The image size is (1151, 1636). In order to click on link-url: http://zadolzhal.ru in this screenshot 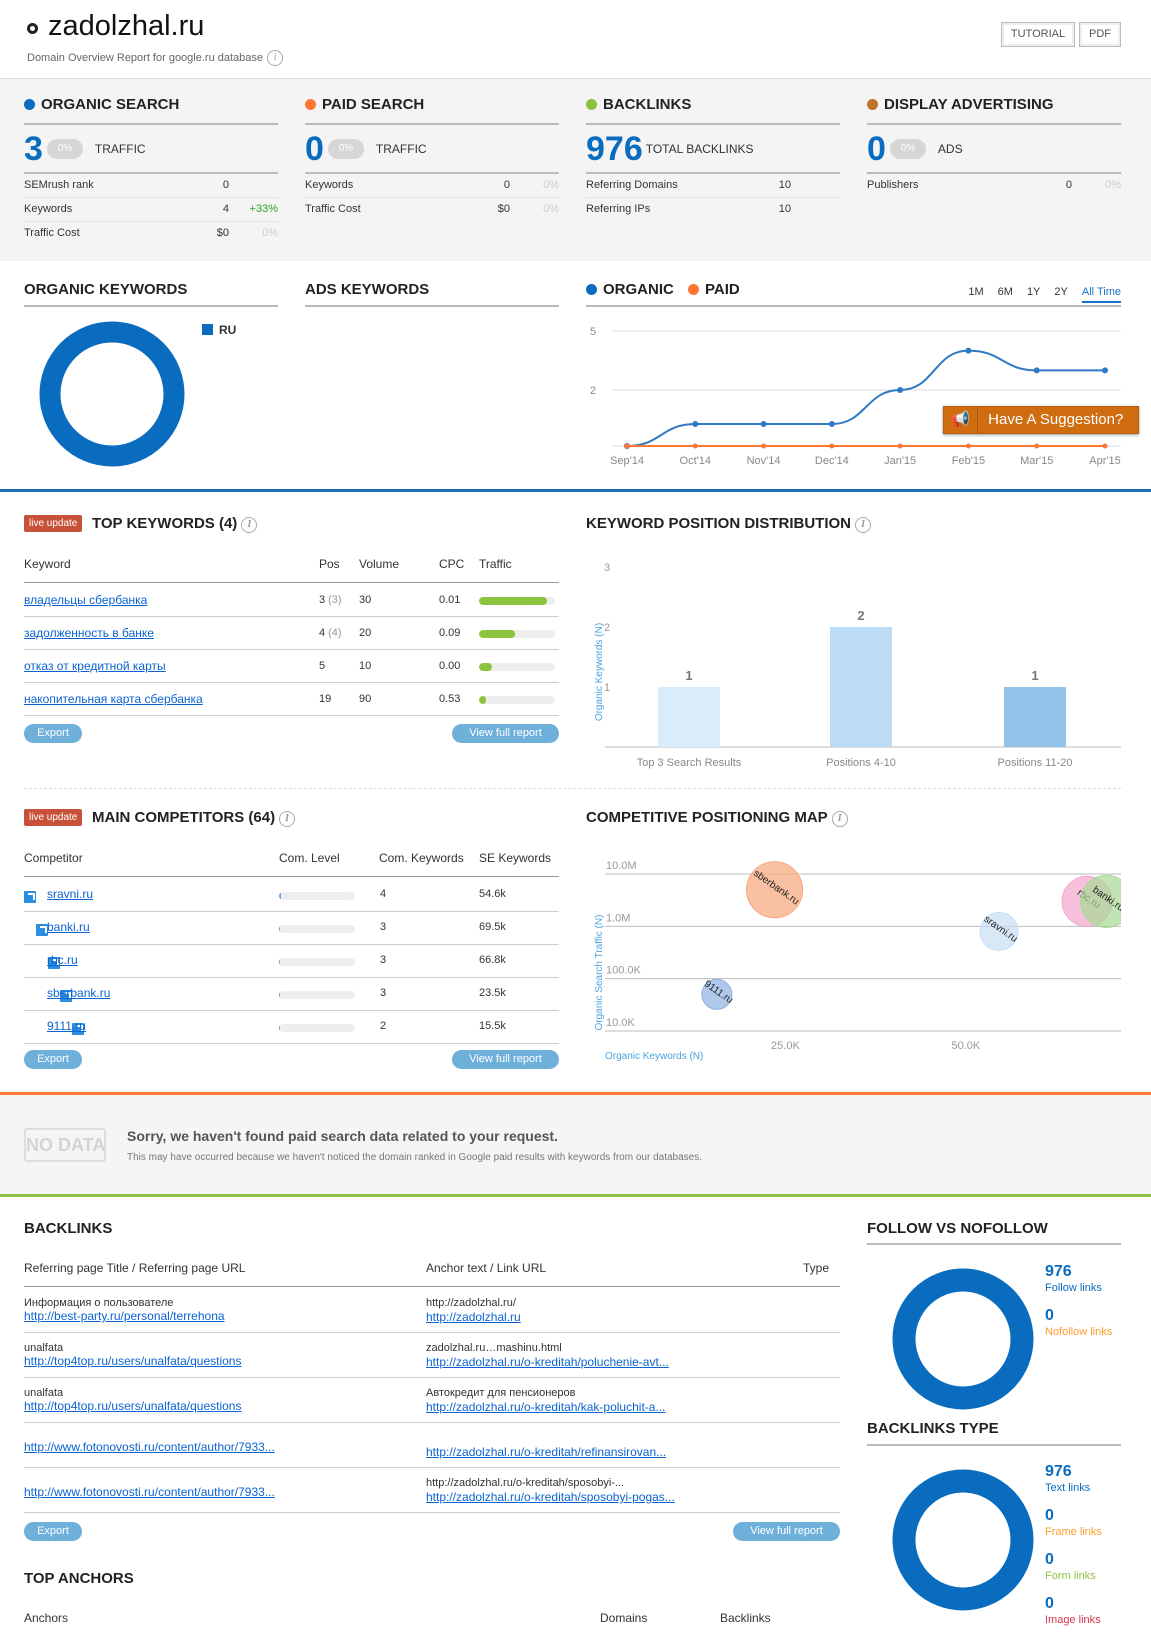, I will do `click(473, 1317)`.